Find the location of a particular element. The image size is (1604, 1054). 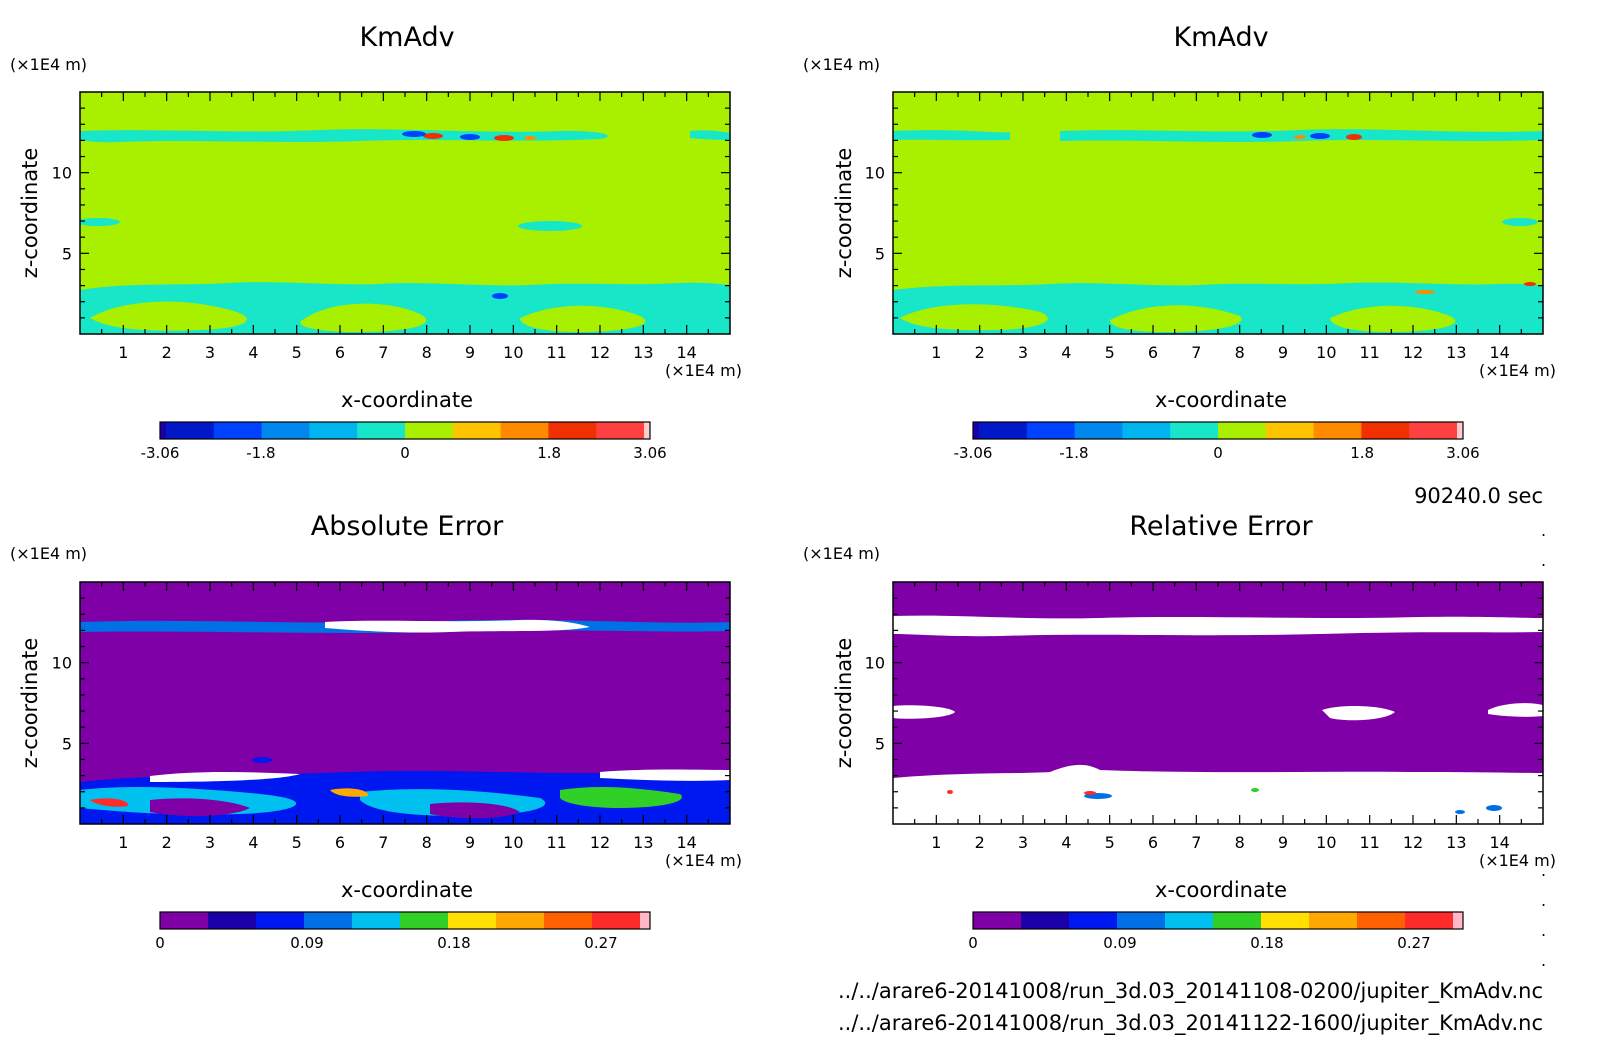

green-spot is located at coordinates (1255, 790).